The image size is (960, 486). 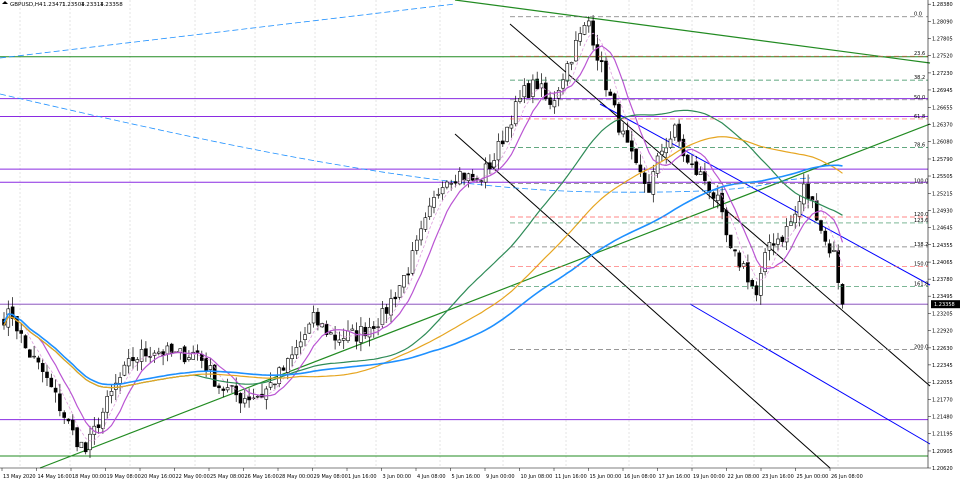 I want to click on time-tick-label: 15 Jun 00:00, so click(x=606, y=477).